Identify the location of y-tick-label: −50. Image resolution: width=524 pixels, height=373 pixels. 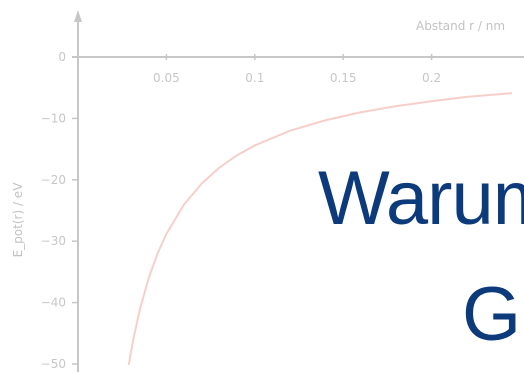
(53, 364).